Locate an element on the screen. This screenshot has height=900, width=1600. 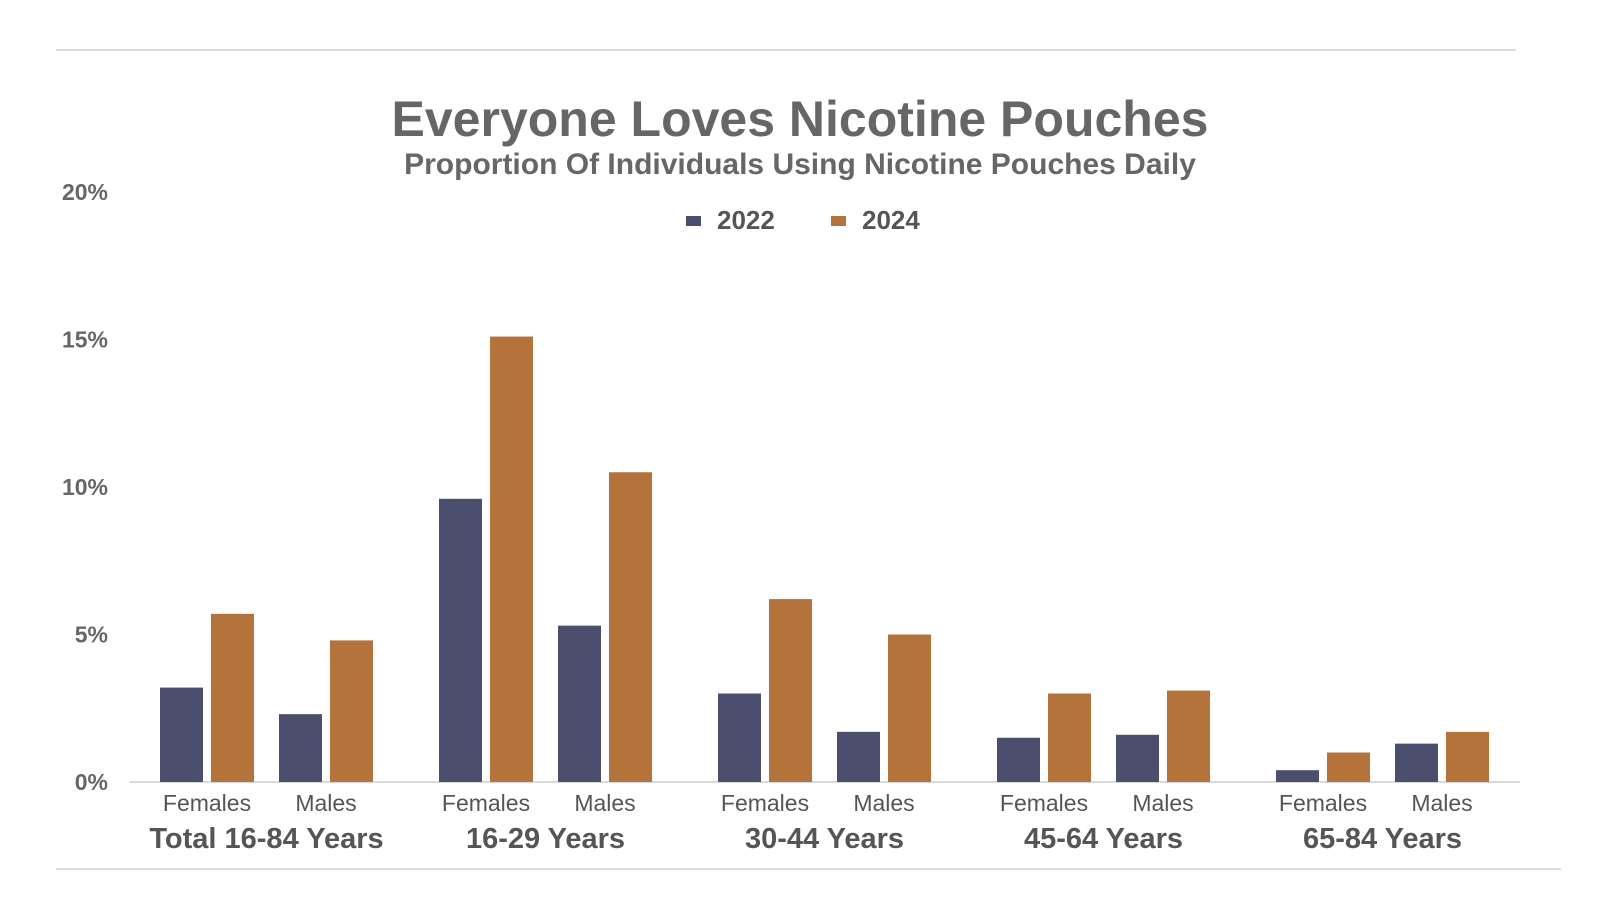
y-tick-label: 15% is located at coordinates (85, 340).